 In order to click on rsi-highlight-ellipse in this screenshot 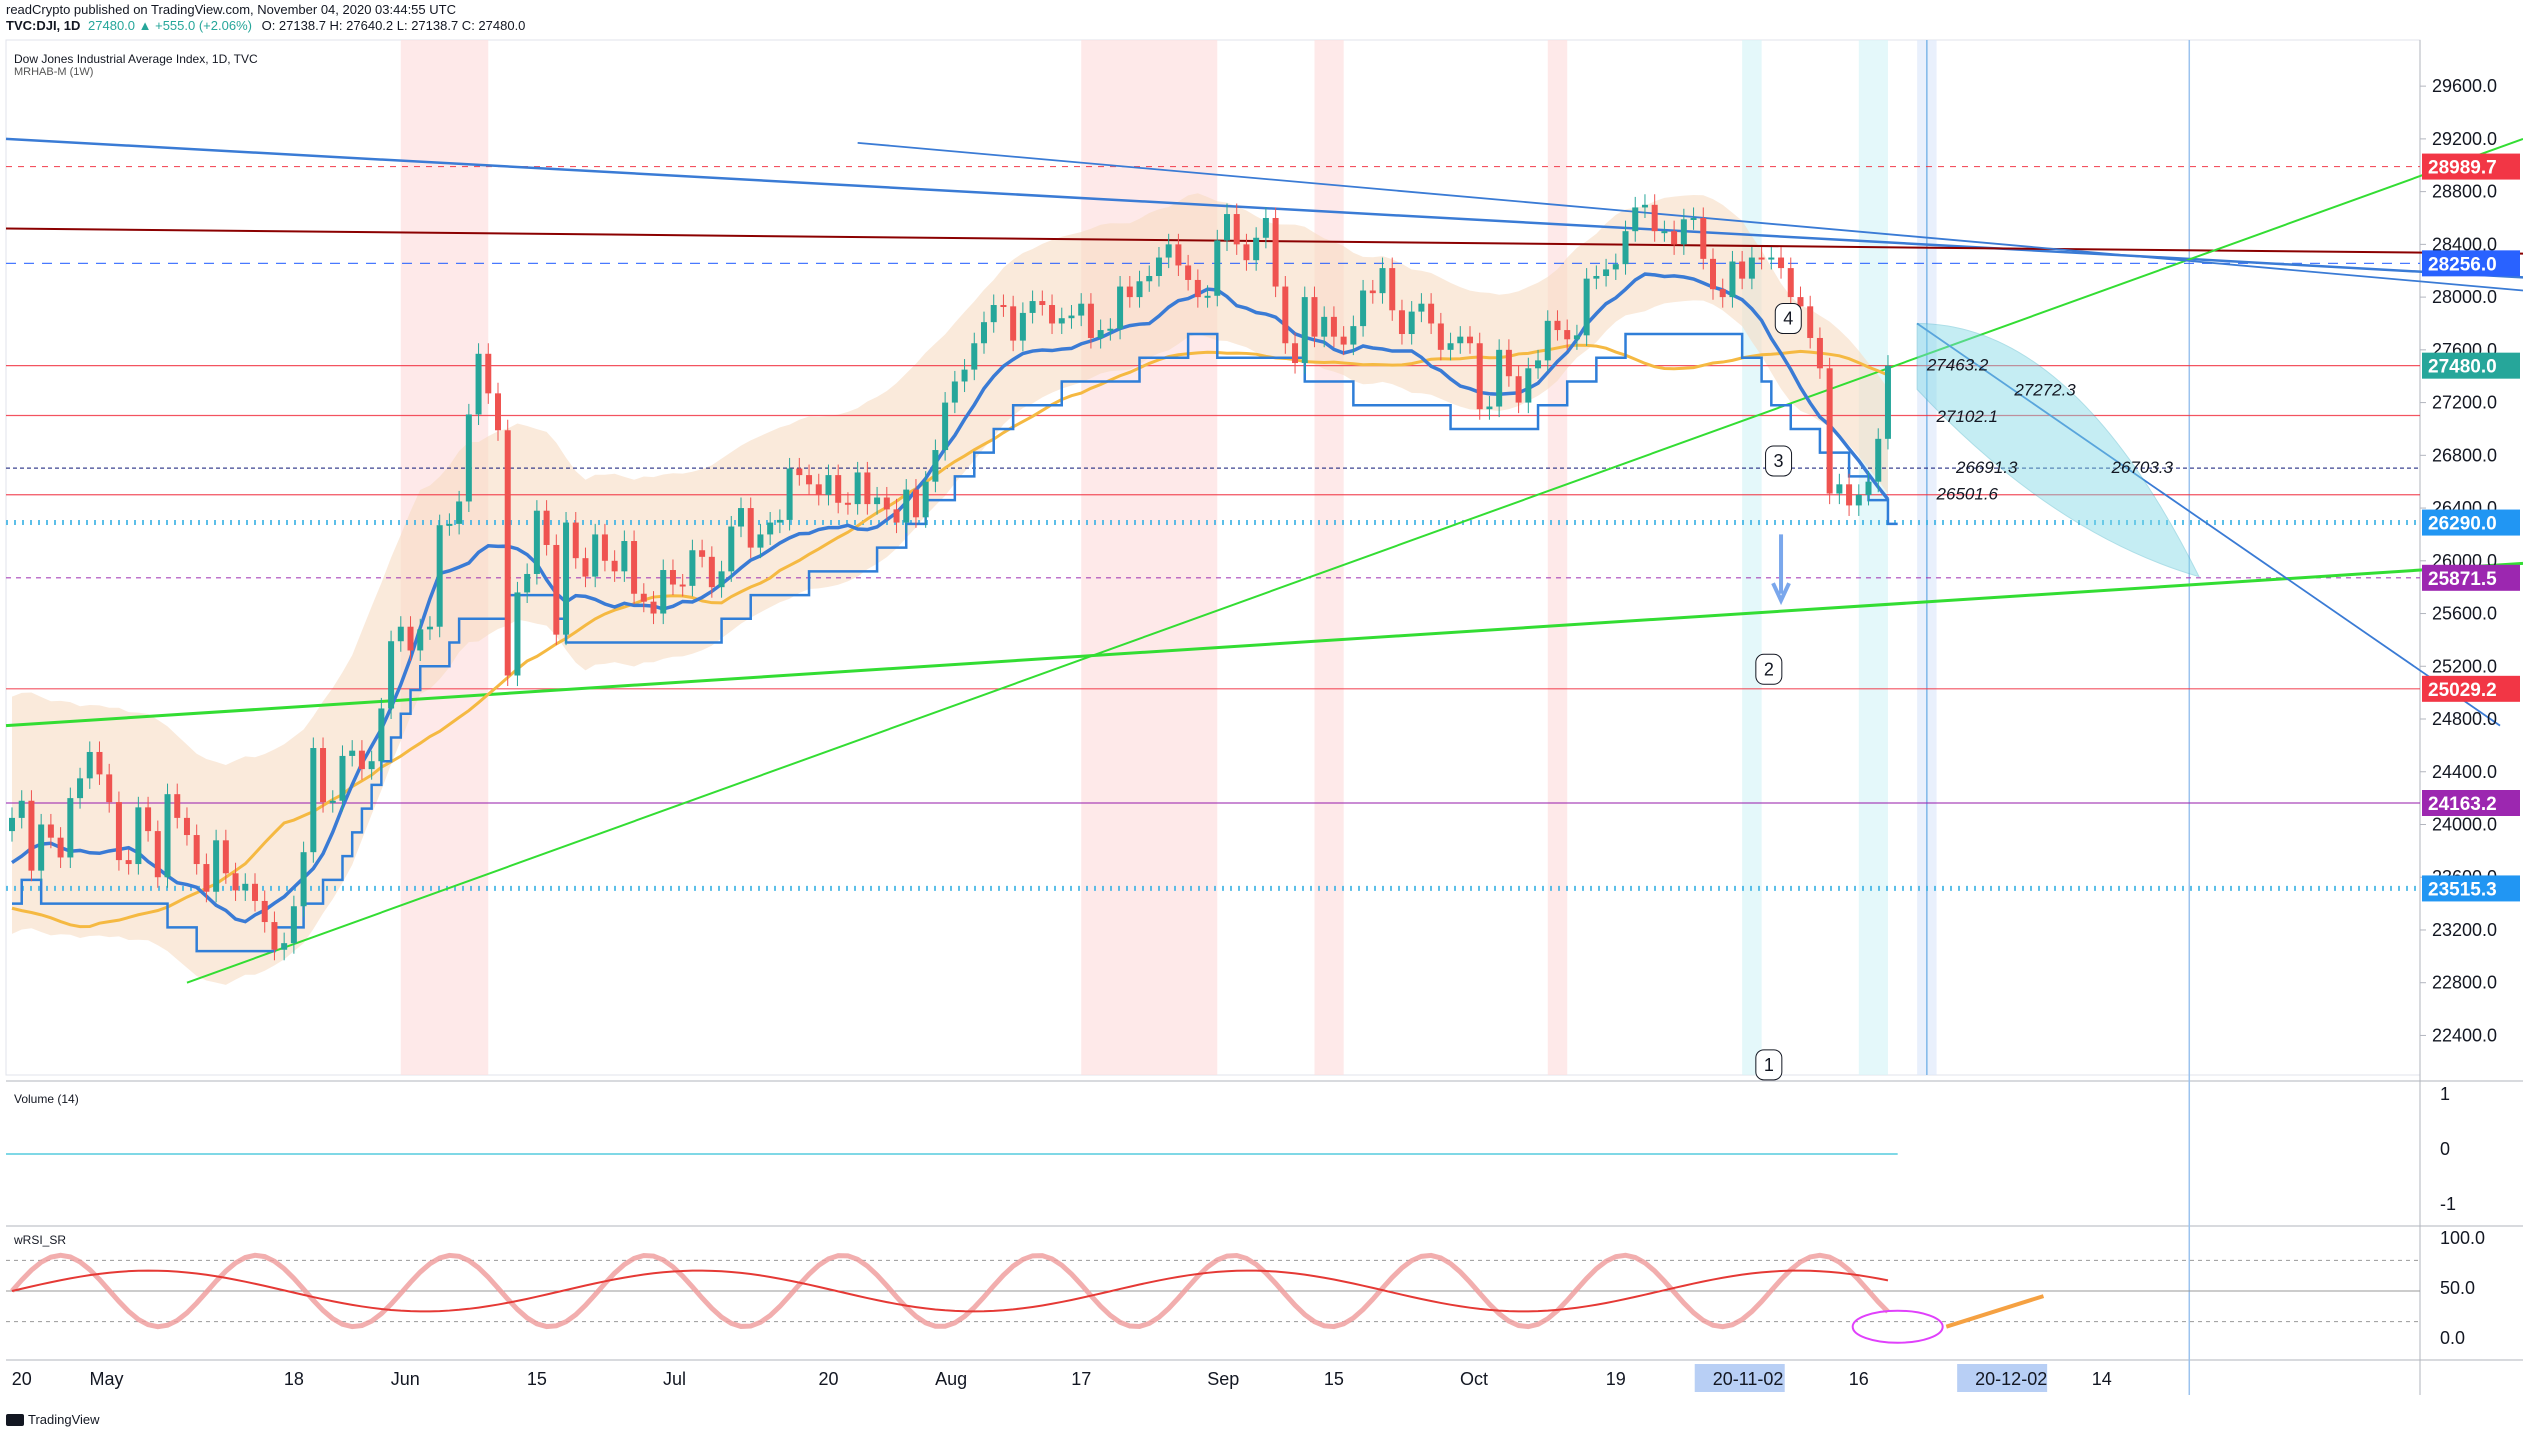, I will do `click(1897, 1326)`.